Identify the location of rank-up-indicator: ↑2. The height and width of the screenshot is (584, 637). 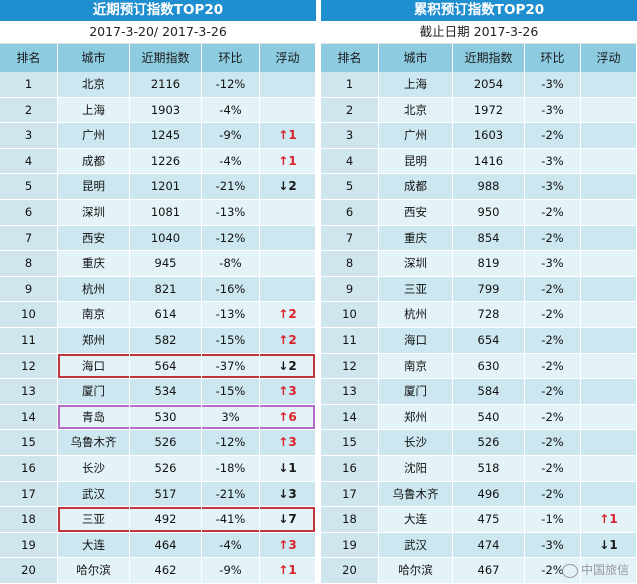
(287, 339).